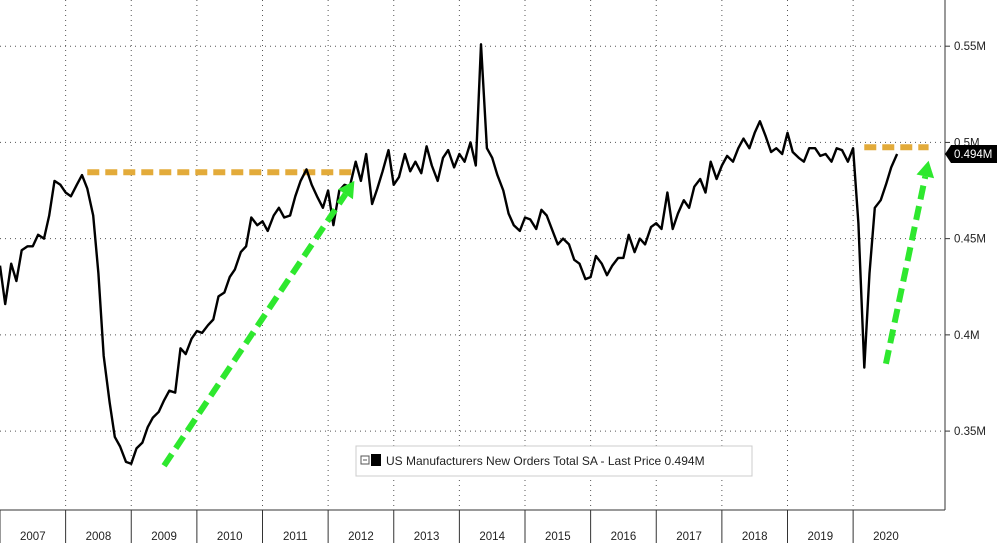 The width and height of the screenshot is (997, 543). Describe the element at coordinates (427, 537) in the screenshot. I see `x-tick-label: 2013` at that location.